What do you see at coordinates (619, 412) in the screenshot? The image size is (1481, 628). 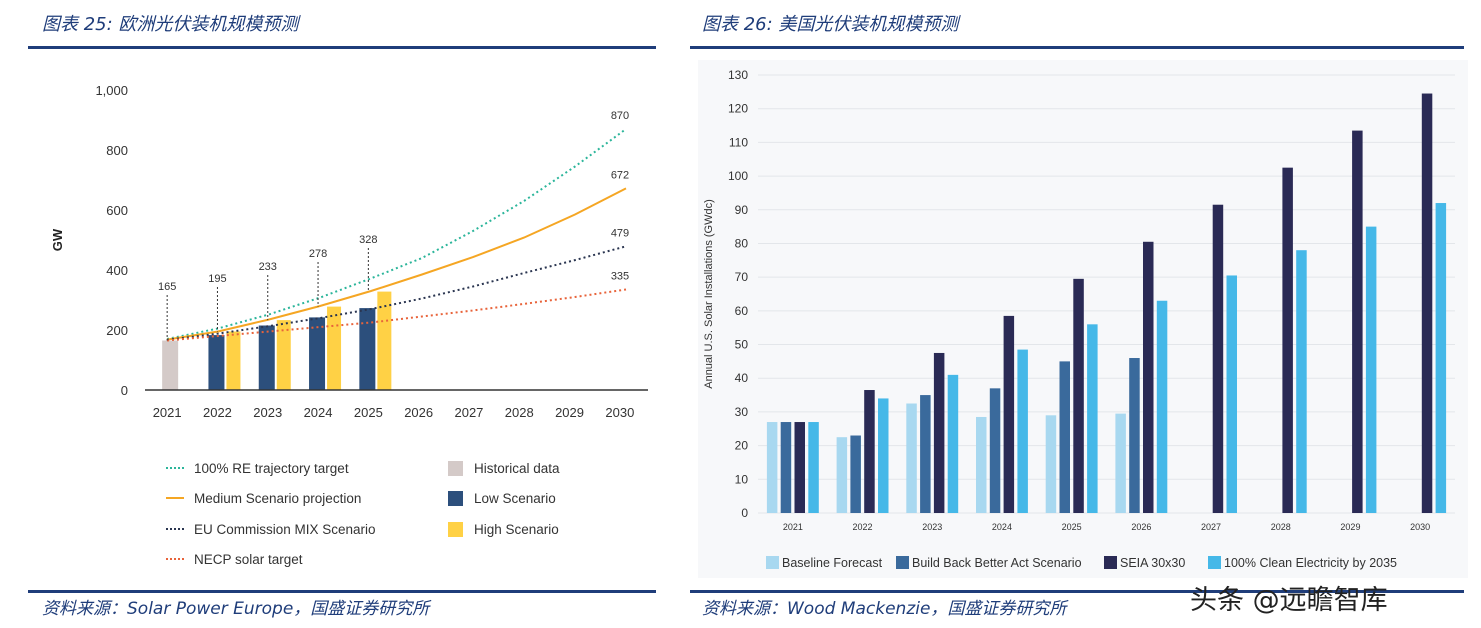 I see `left-x-tick-label: 2030` at bounding box center [619, 412].